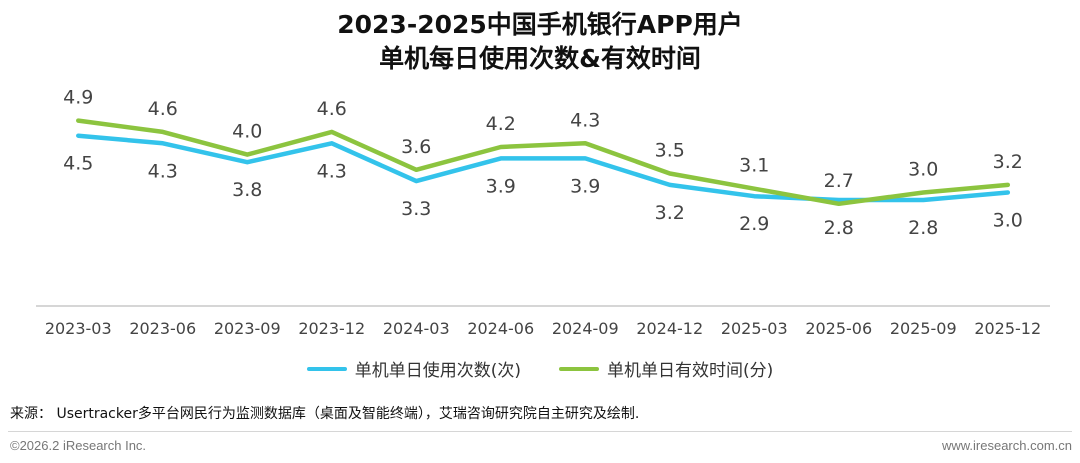  I want to click on footer-divider, so click(540, 431).